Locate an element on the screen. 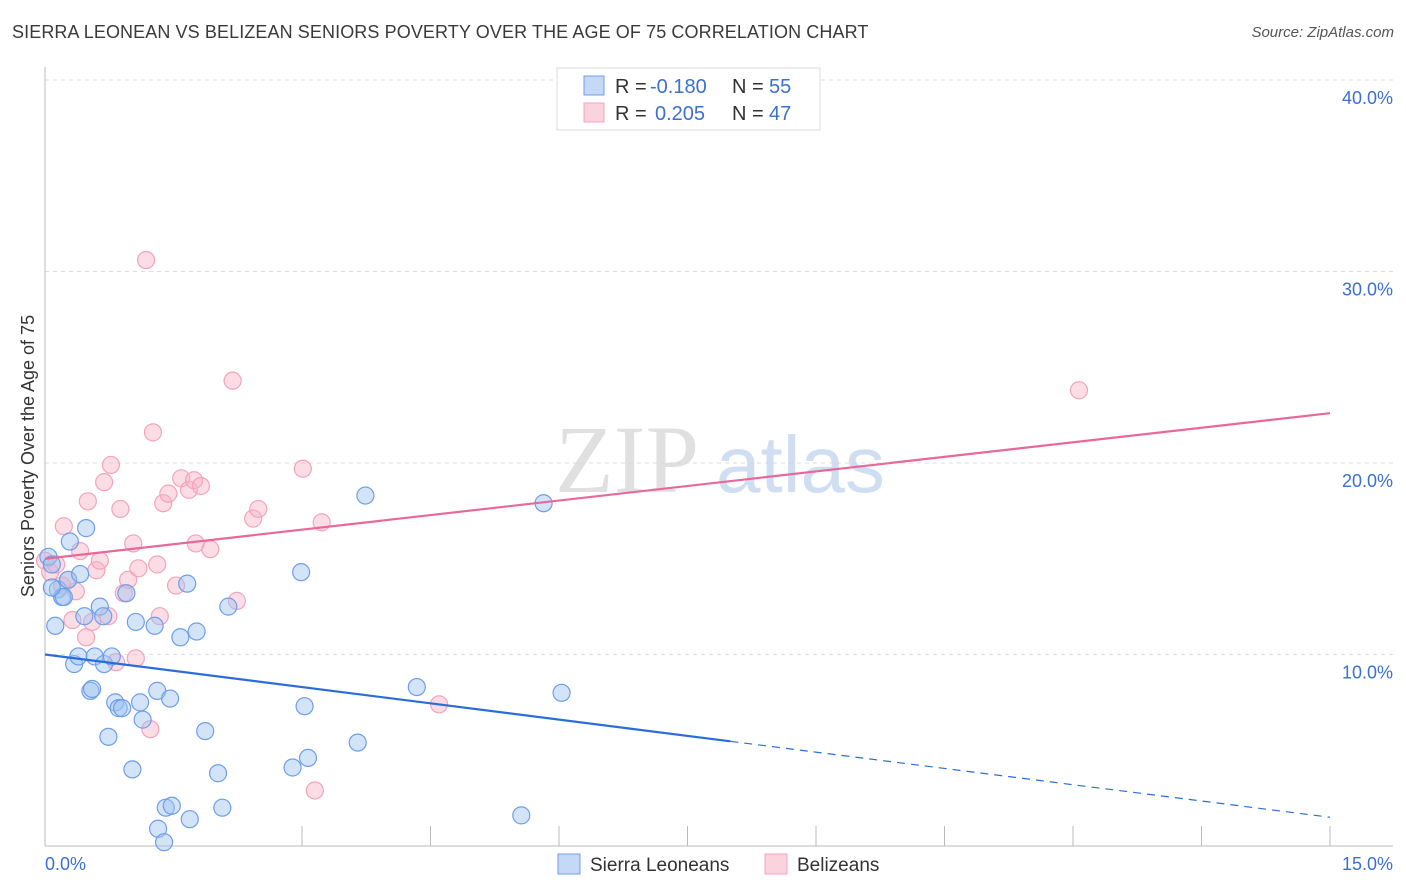 This screenshot has height=892, width=1406. legend-r-value: -0.180 is located at coordinates (678, 87).